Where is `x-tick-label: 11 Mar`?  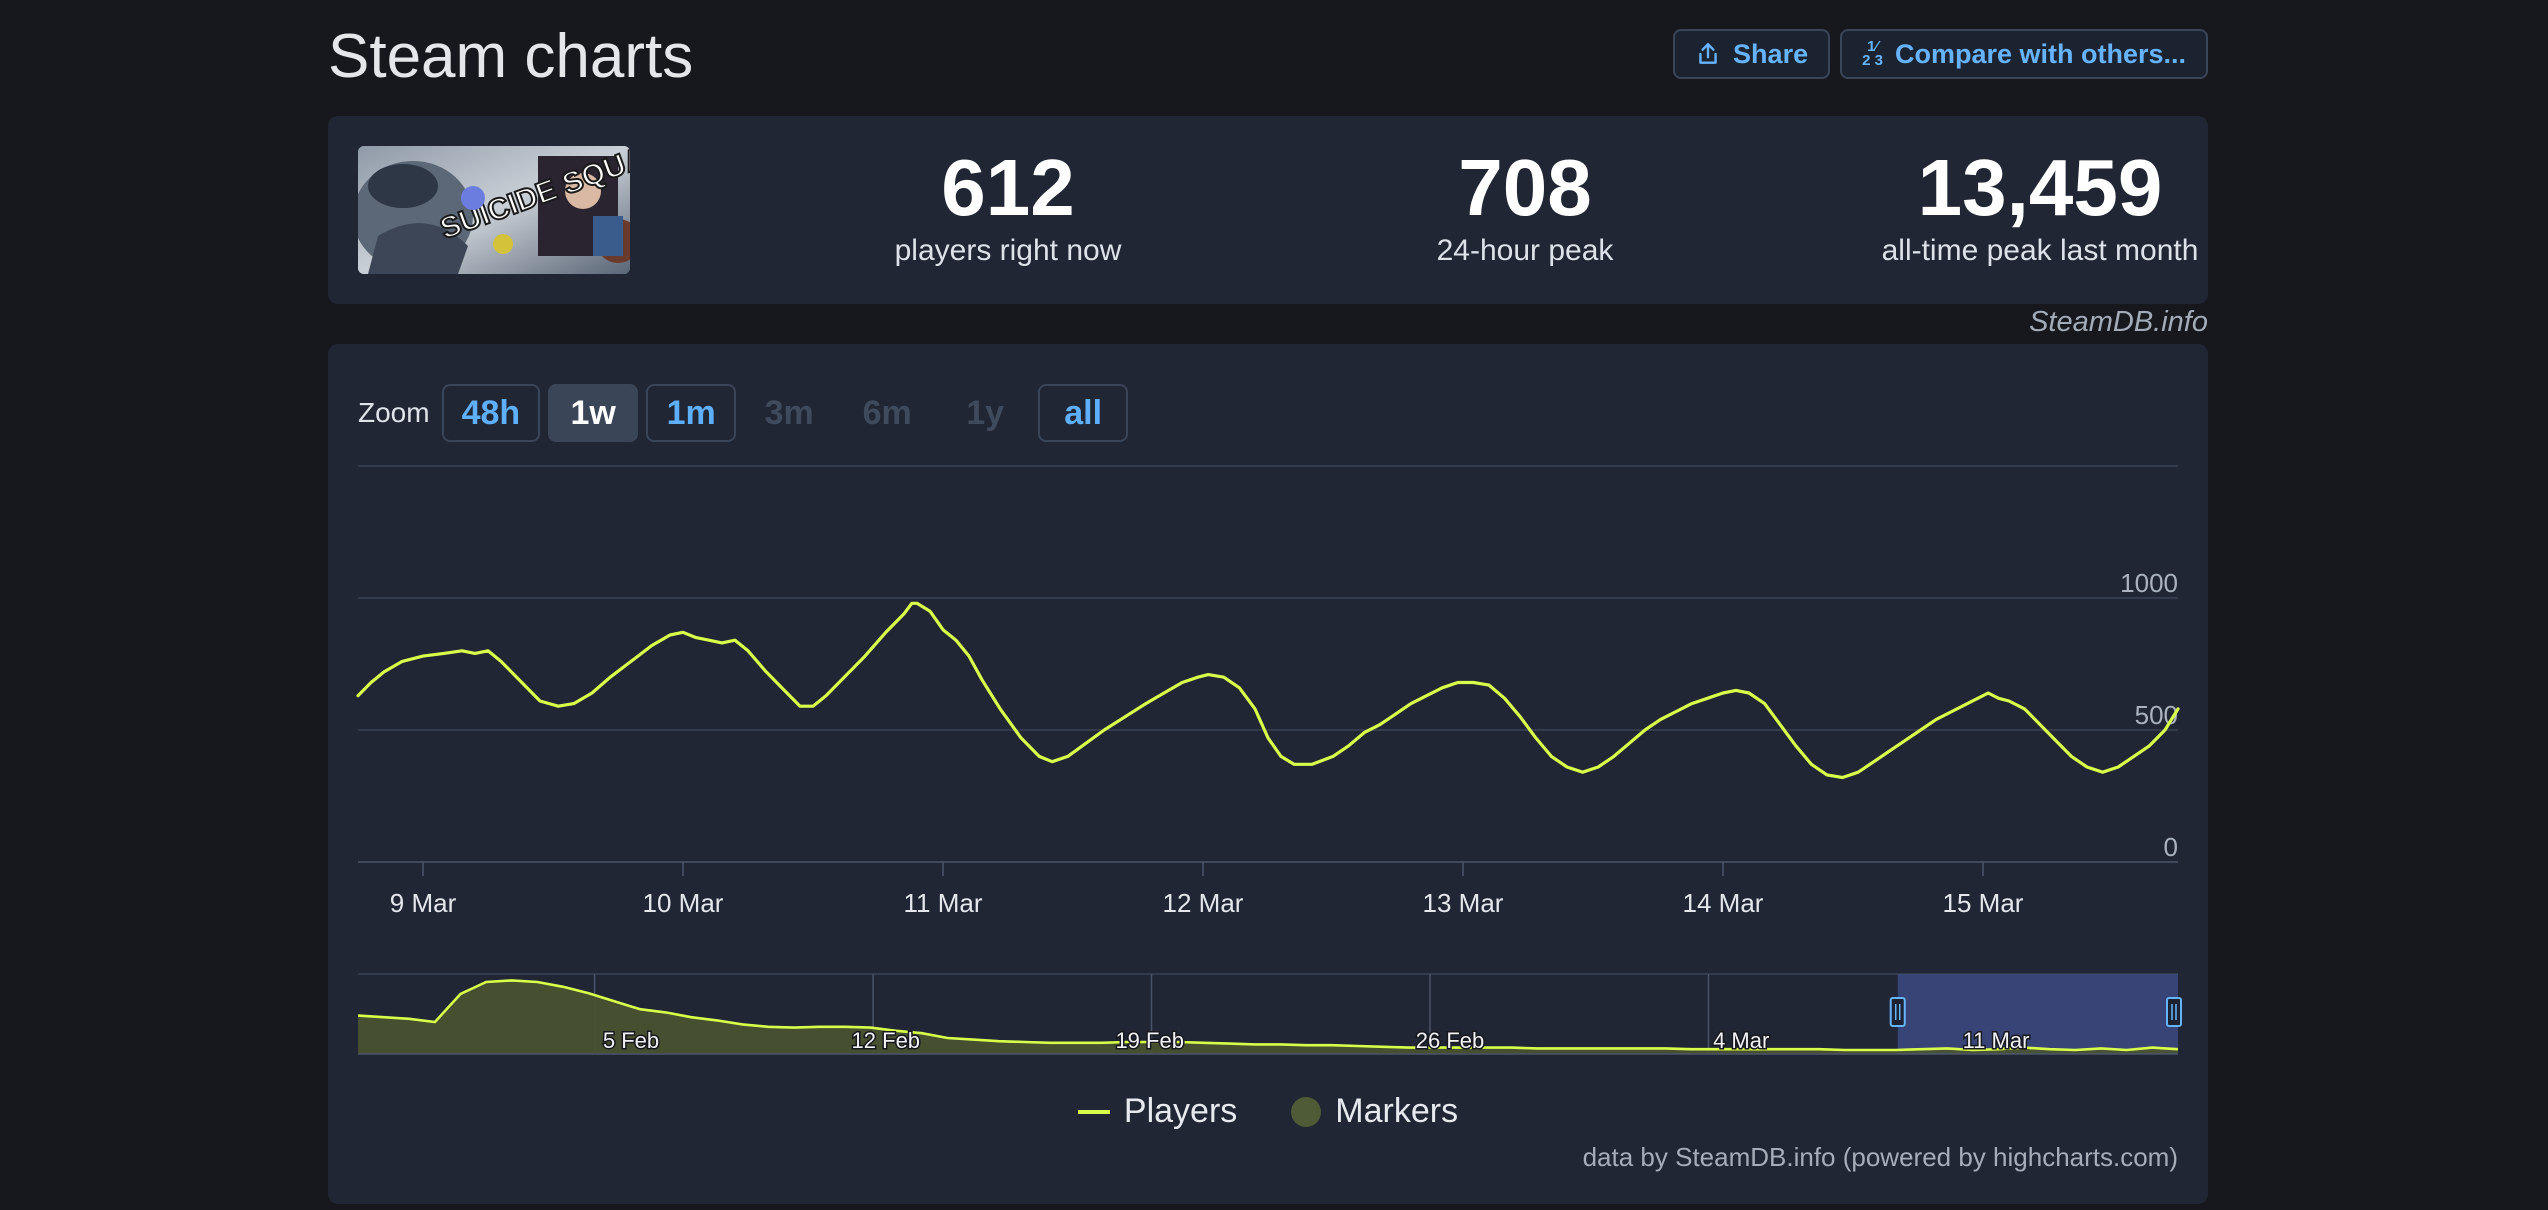
x-tick-label: 11 Mar is located at coordinates (943, 903).